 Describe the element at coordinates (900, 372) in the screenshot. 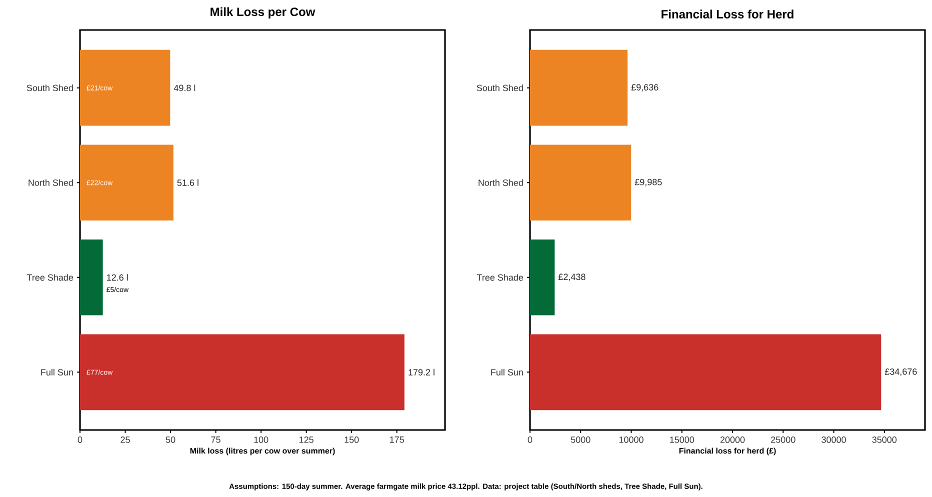

I see `data-label: £34,676` at that location.